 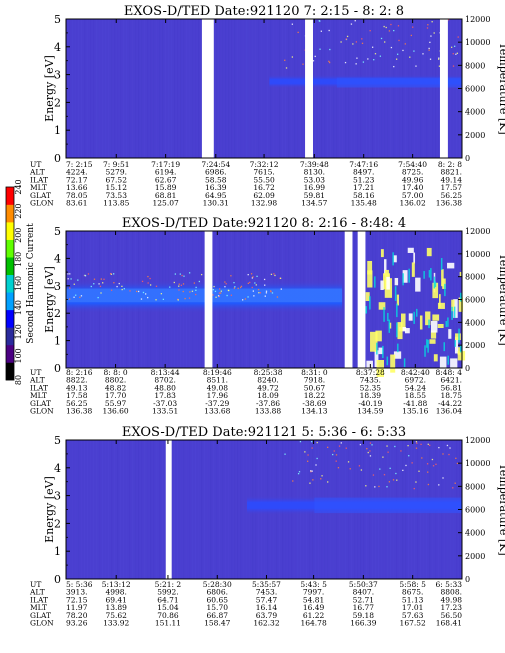 What do you see at coordinates (477, 254) in the screenshot?
I see `y2-tick-label: 10000` at bounding box center [477, 254].